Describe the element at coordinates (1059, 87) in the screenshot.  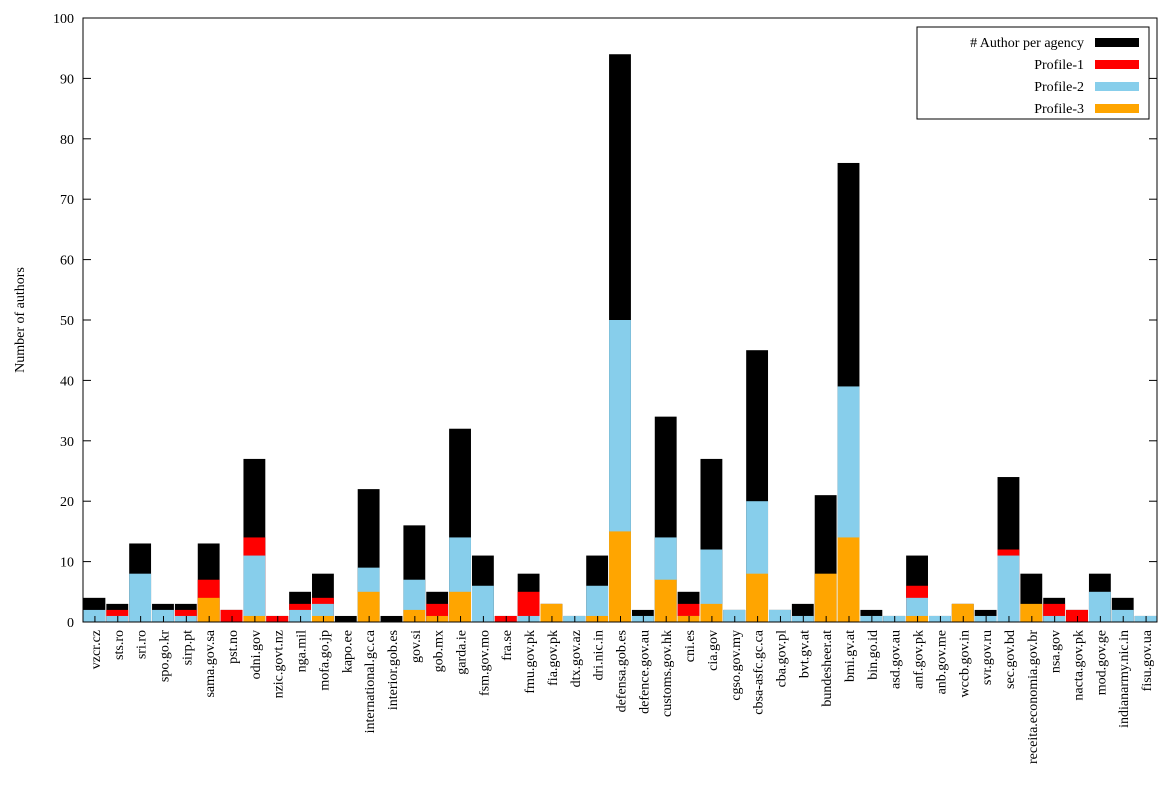
I see `legend-label-2: Profile-2` at that location.